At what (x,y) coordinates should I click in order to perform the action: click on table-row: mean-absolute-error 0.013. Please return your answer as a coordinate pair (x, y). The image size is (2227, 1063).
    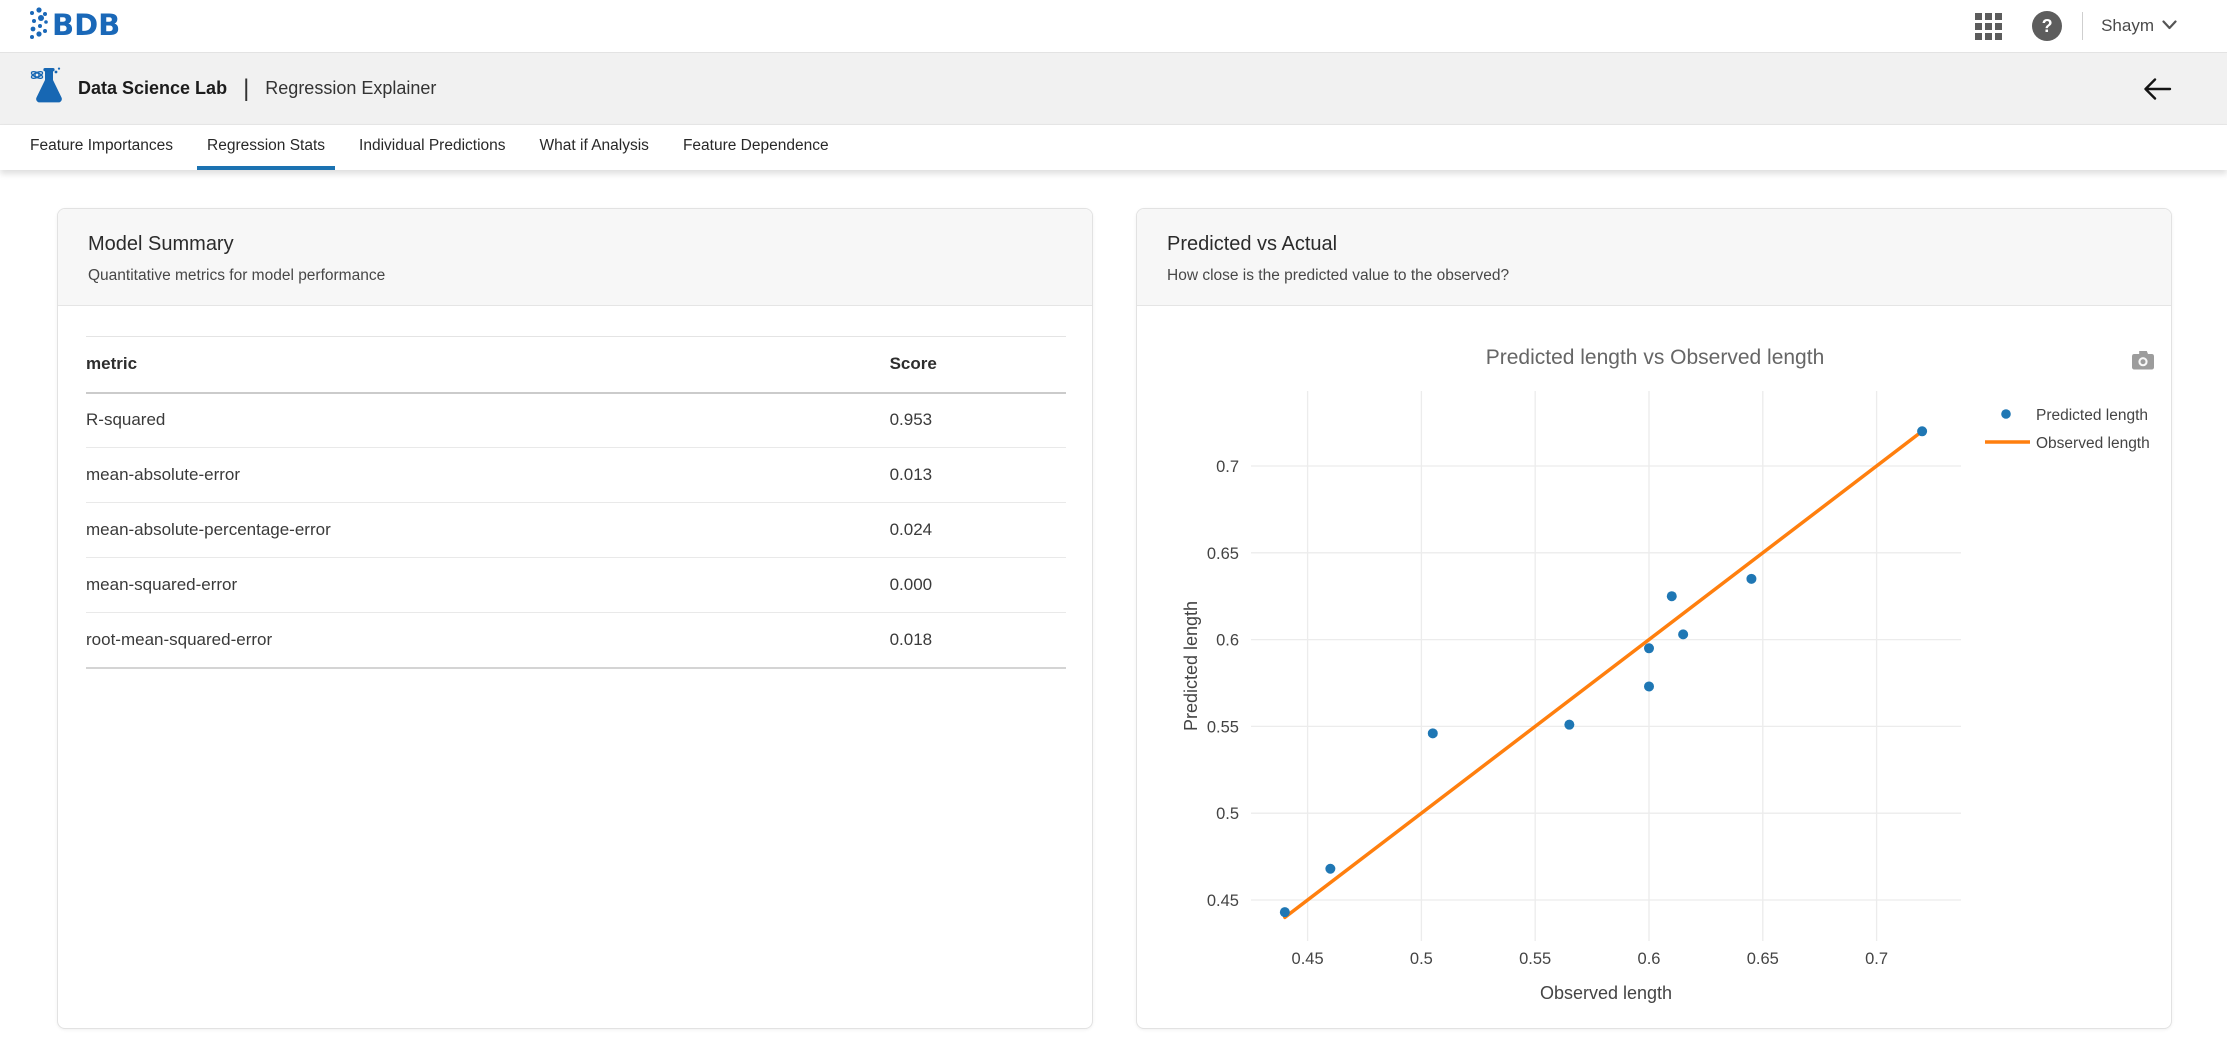
    Looking at the image, I should click on (576, 475).